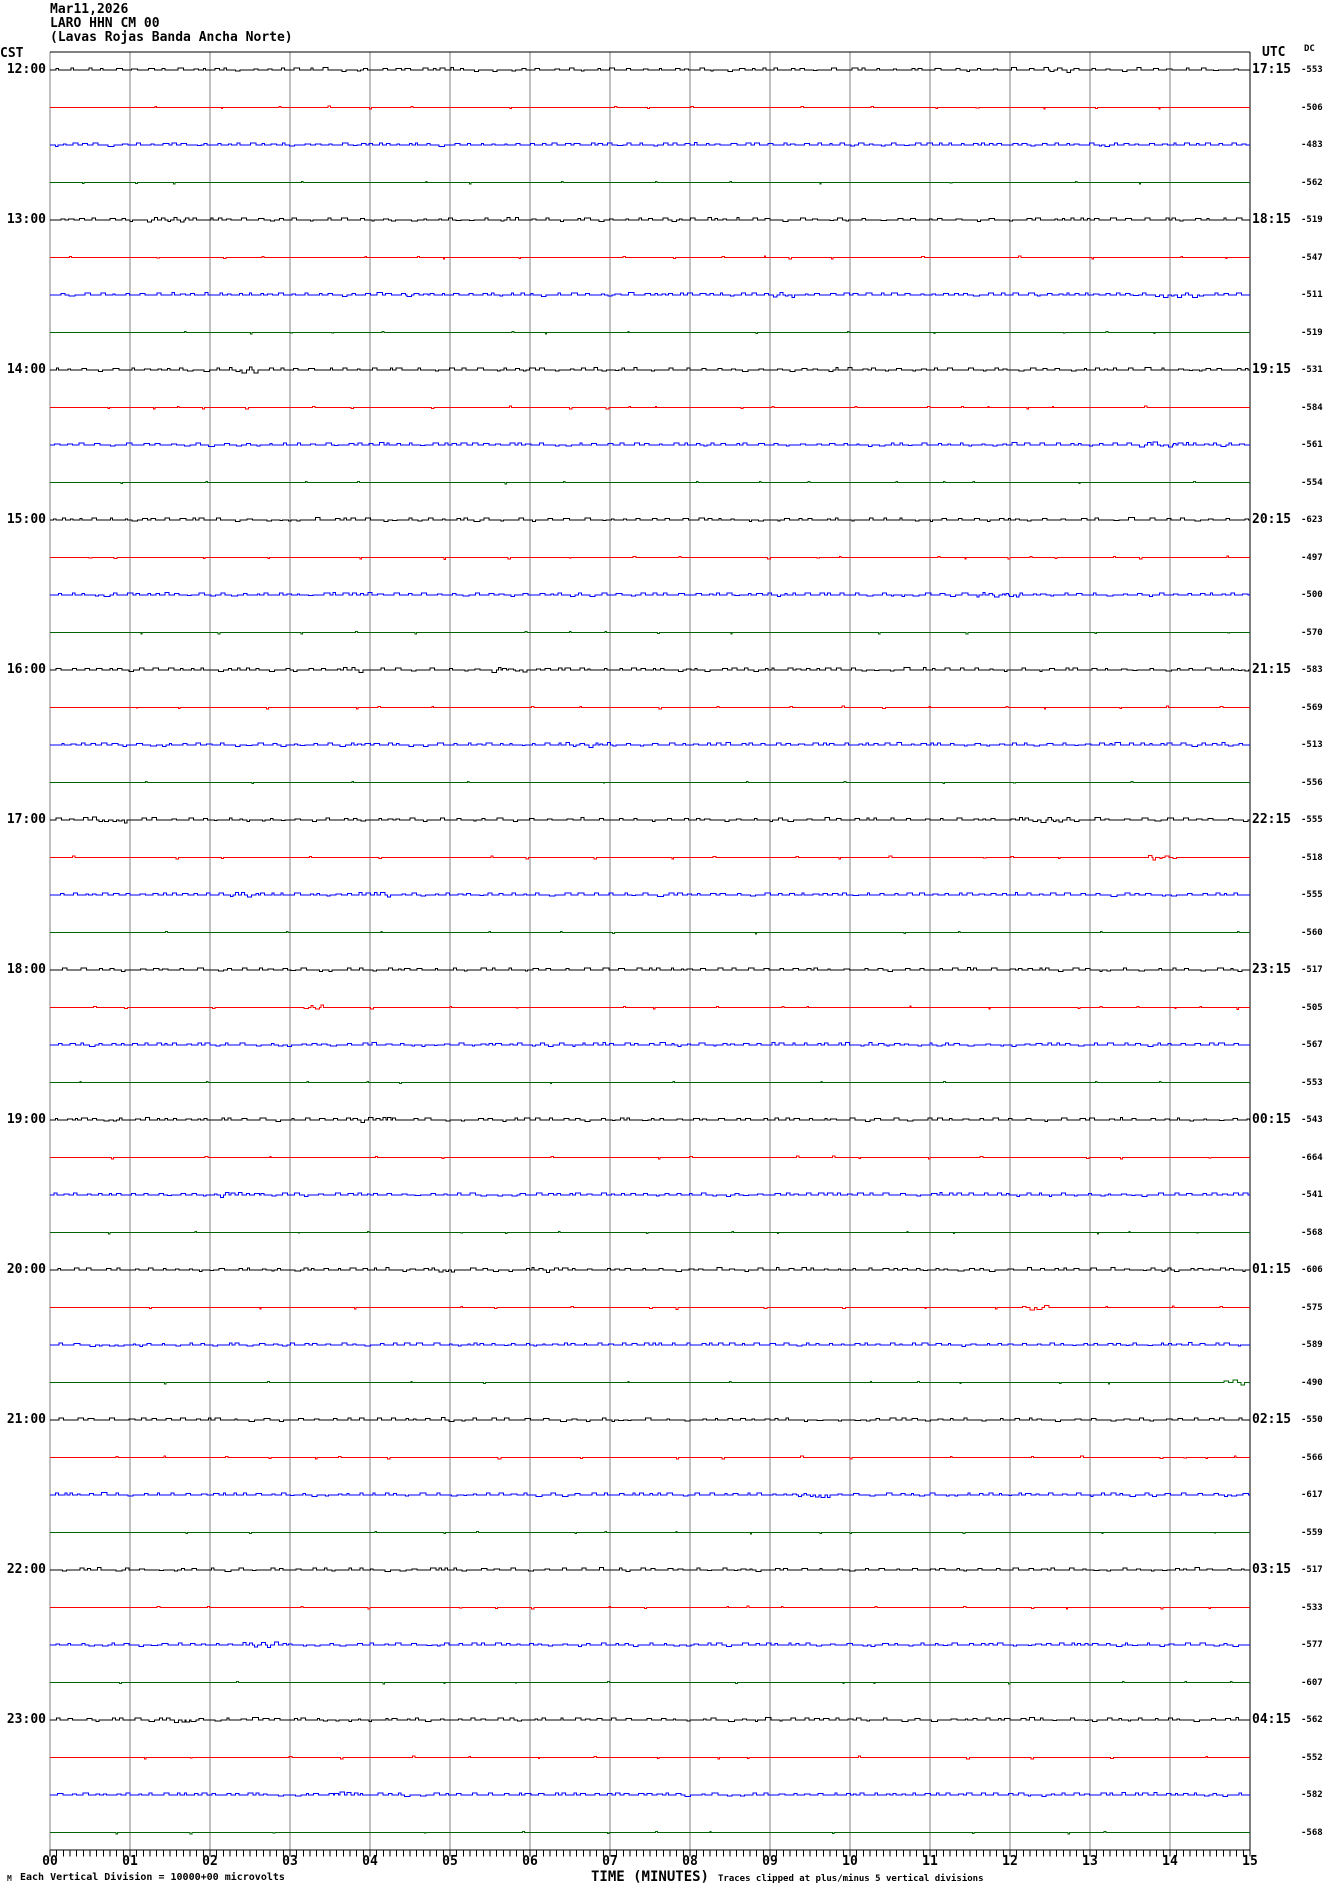  Describe the element at coordinates (1312, 1382) in the screenshot. I see `dc-offset-value: -490` at that location.